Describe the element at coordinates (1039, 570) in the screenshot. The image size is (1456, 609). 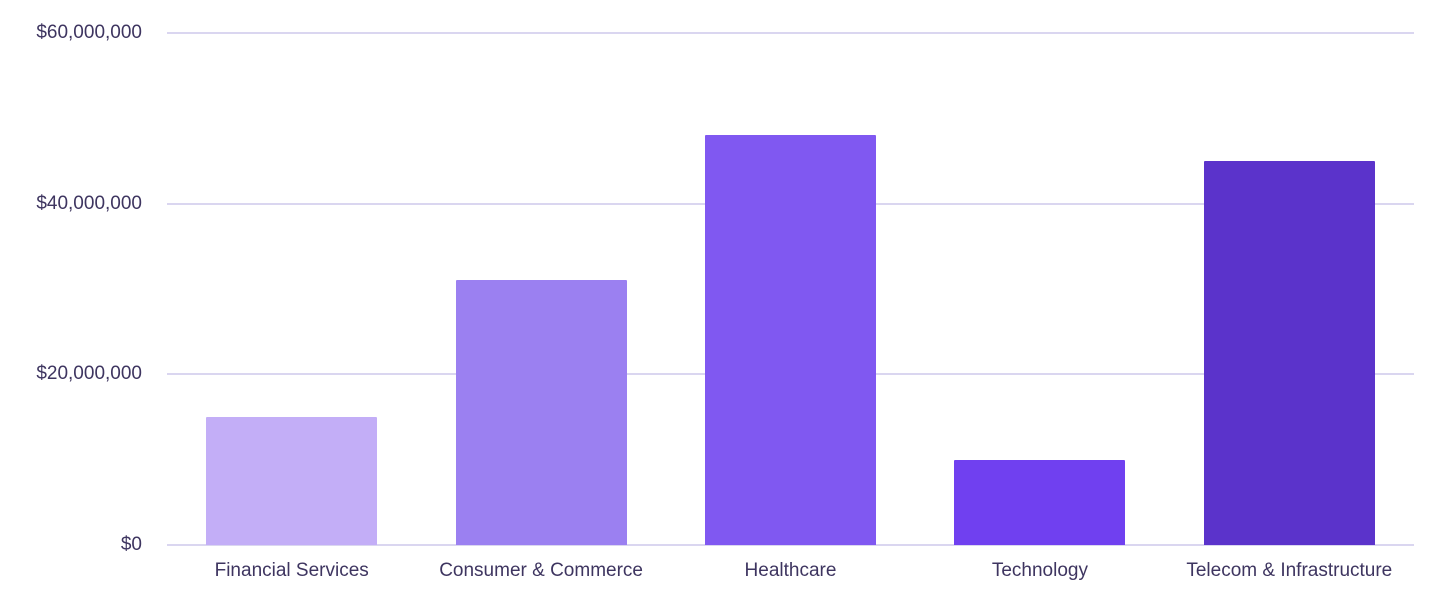
I see `x-tick-label-technology: Technology` at that location.